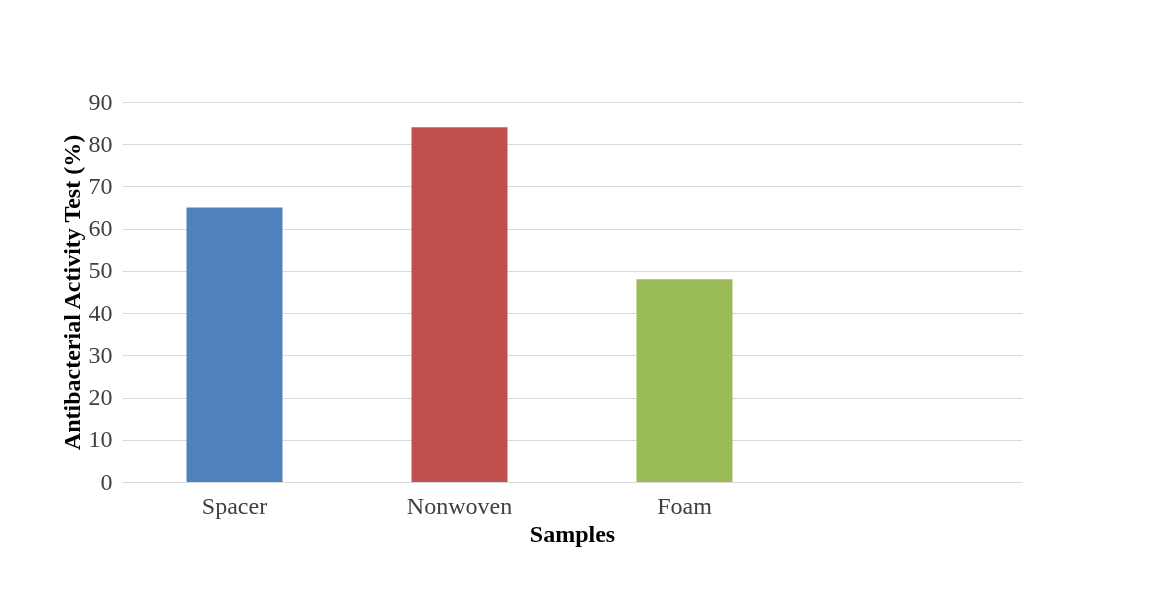 This screenshot has height=591, width=1152. Describe the element at coordinates (71, 292) in the screenshot. I see `y-axis-title: Antibacterial Activity Test (%)` at that location.